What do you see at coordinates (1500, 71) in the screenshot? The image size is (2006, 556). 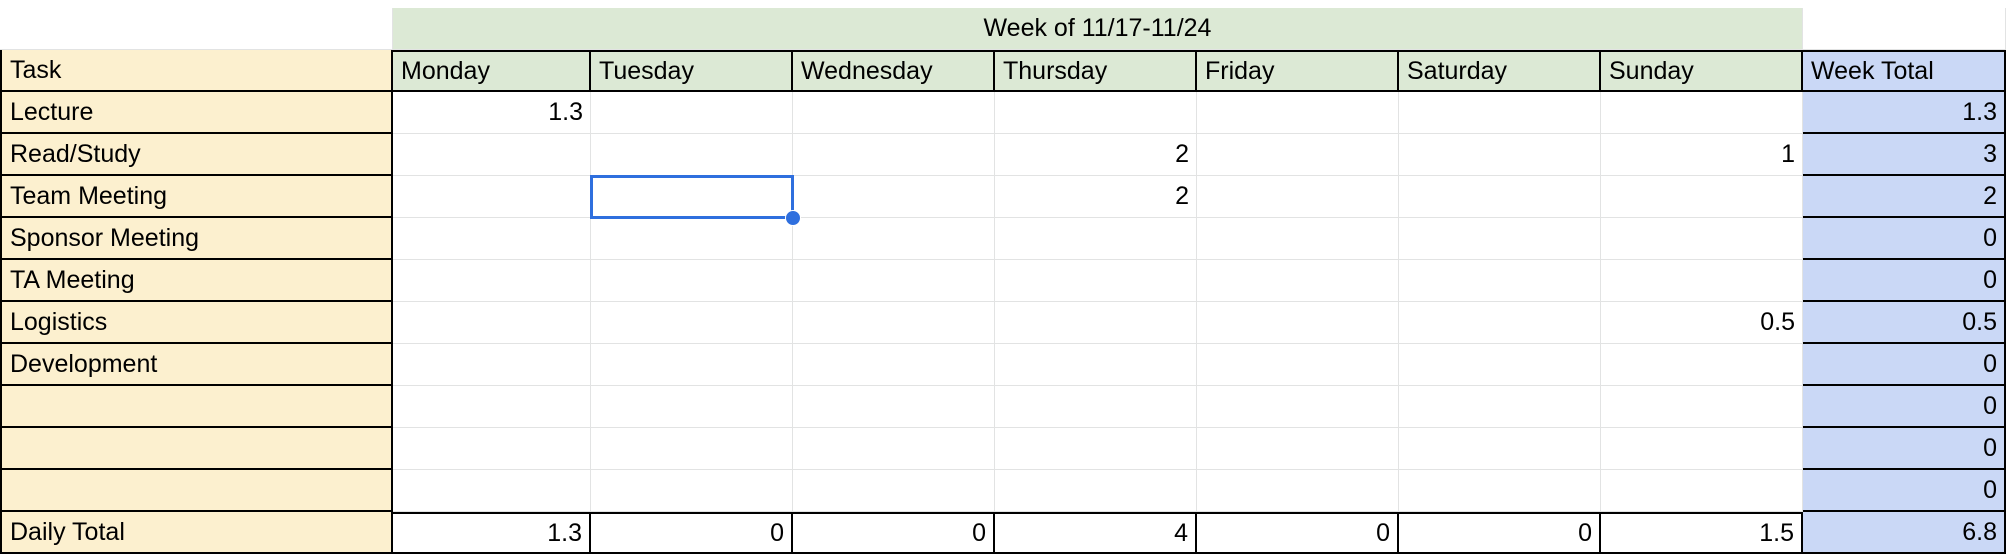 I see `column-header-saturday: Saturday` at bounding box center [1500, 71].